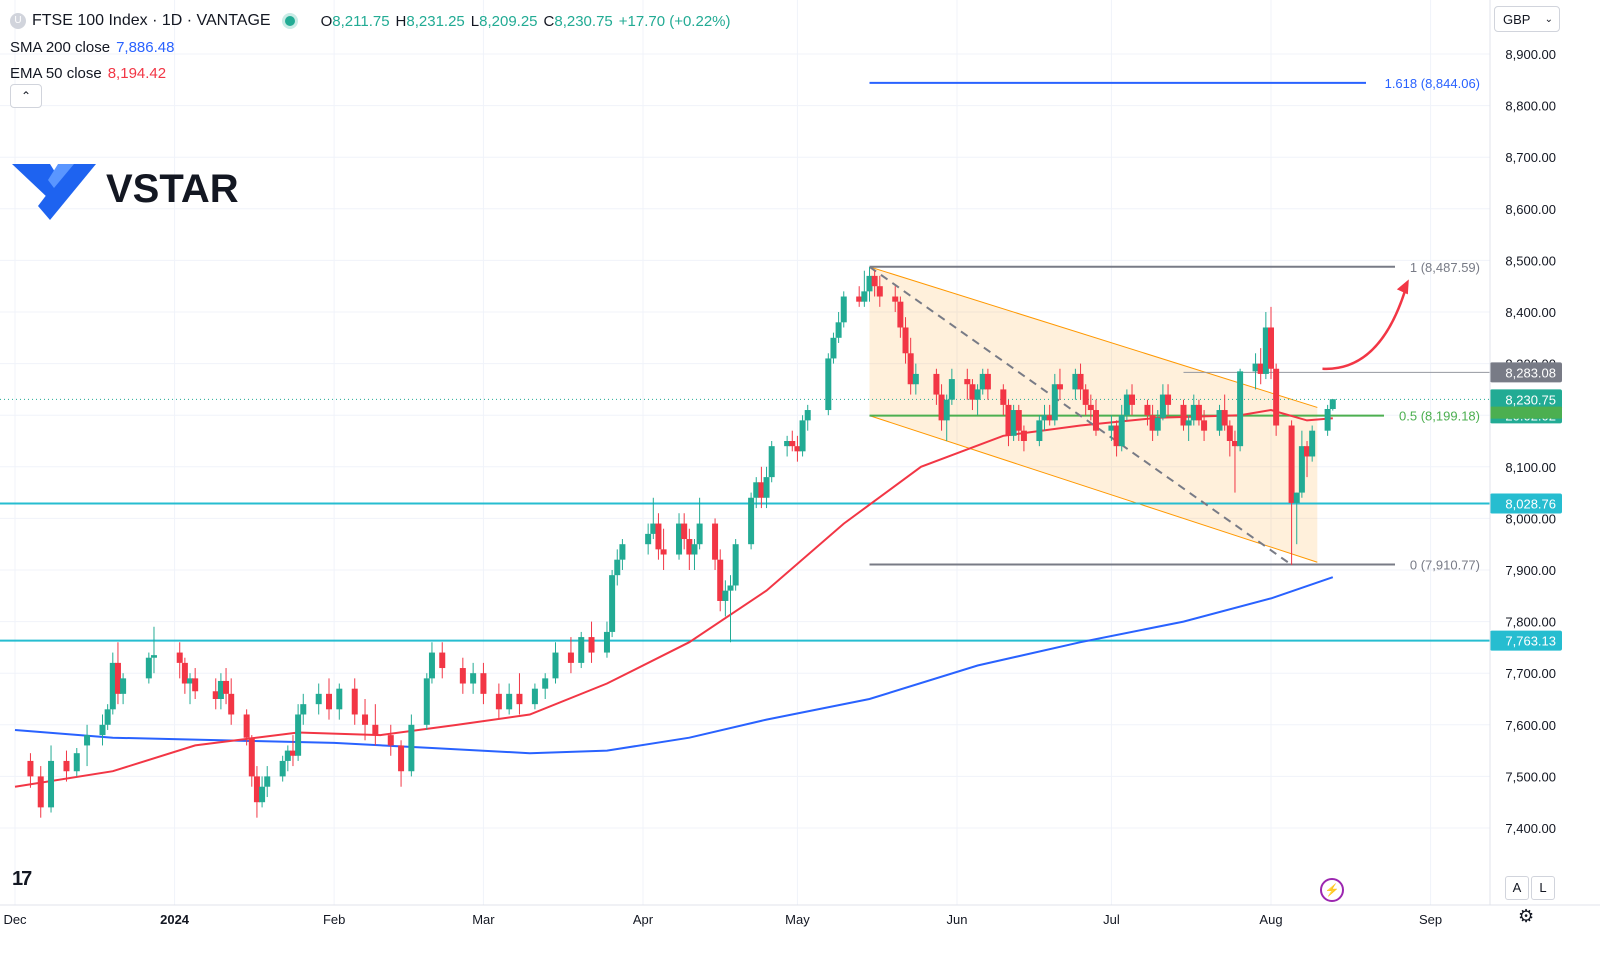  I want to click on currency-select: GBP ⌄, so click(1527, 19).